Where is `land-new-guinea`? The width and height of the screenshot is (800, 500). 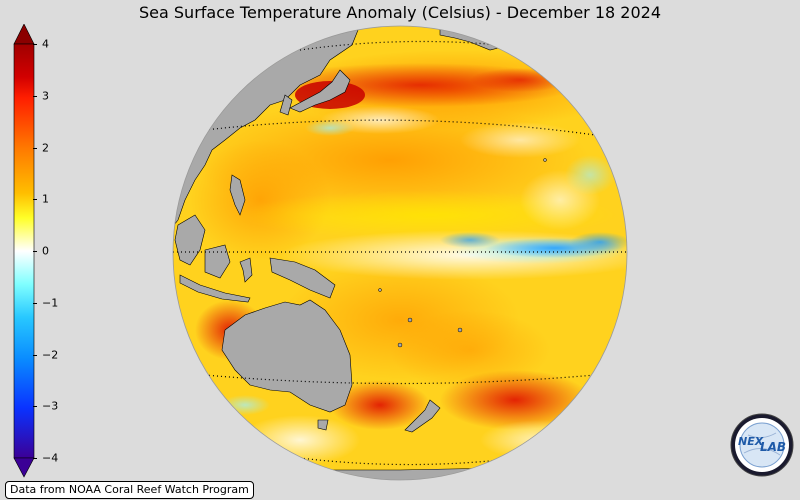
land-new-guinea is located at coordinates (302, 278).